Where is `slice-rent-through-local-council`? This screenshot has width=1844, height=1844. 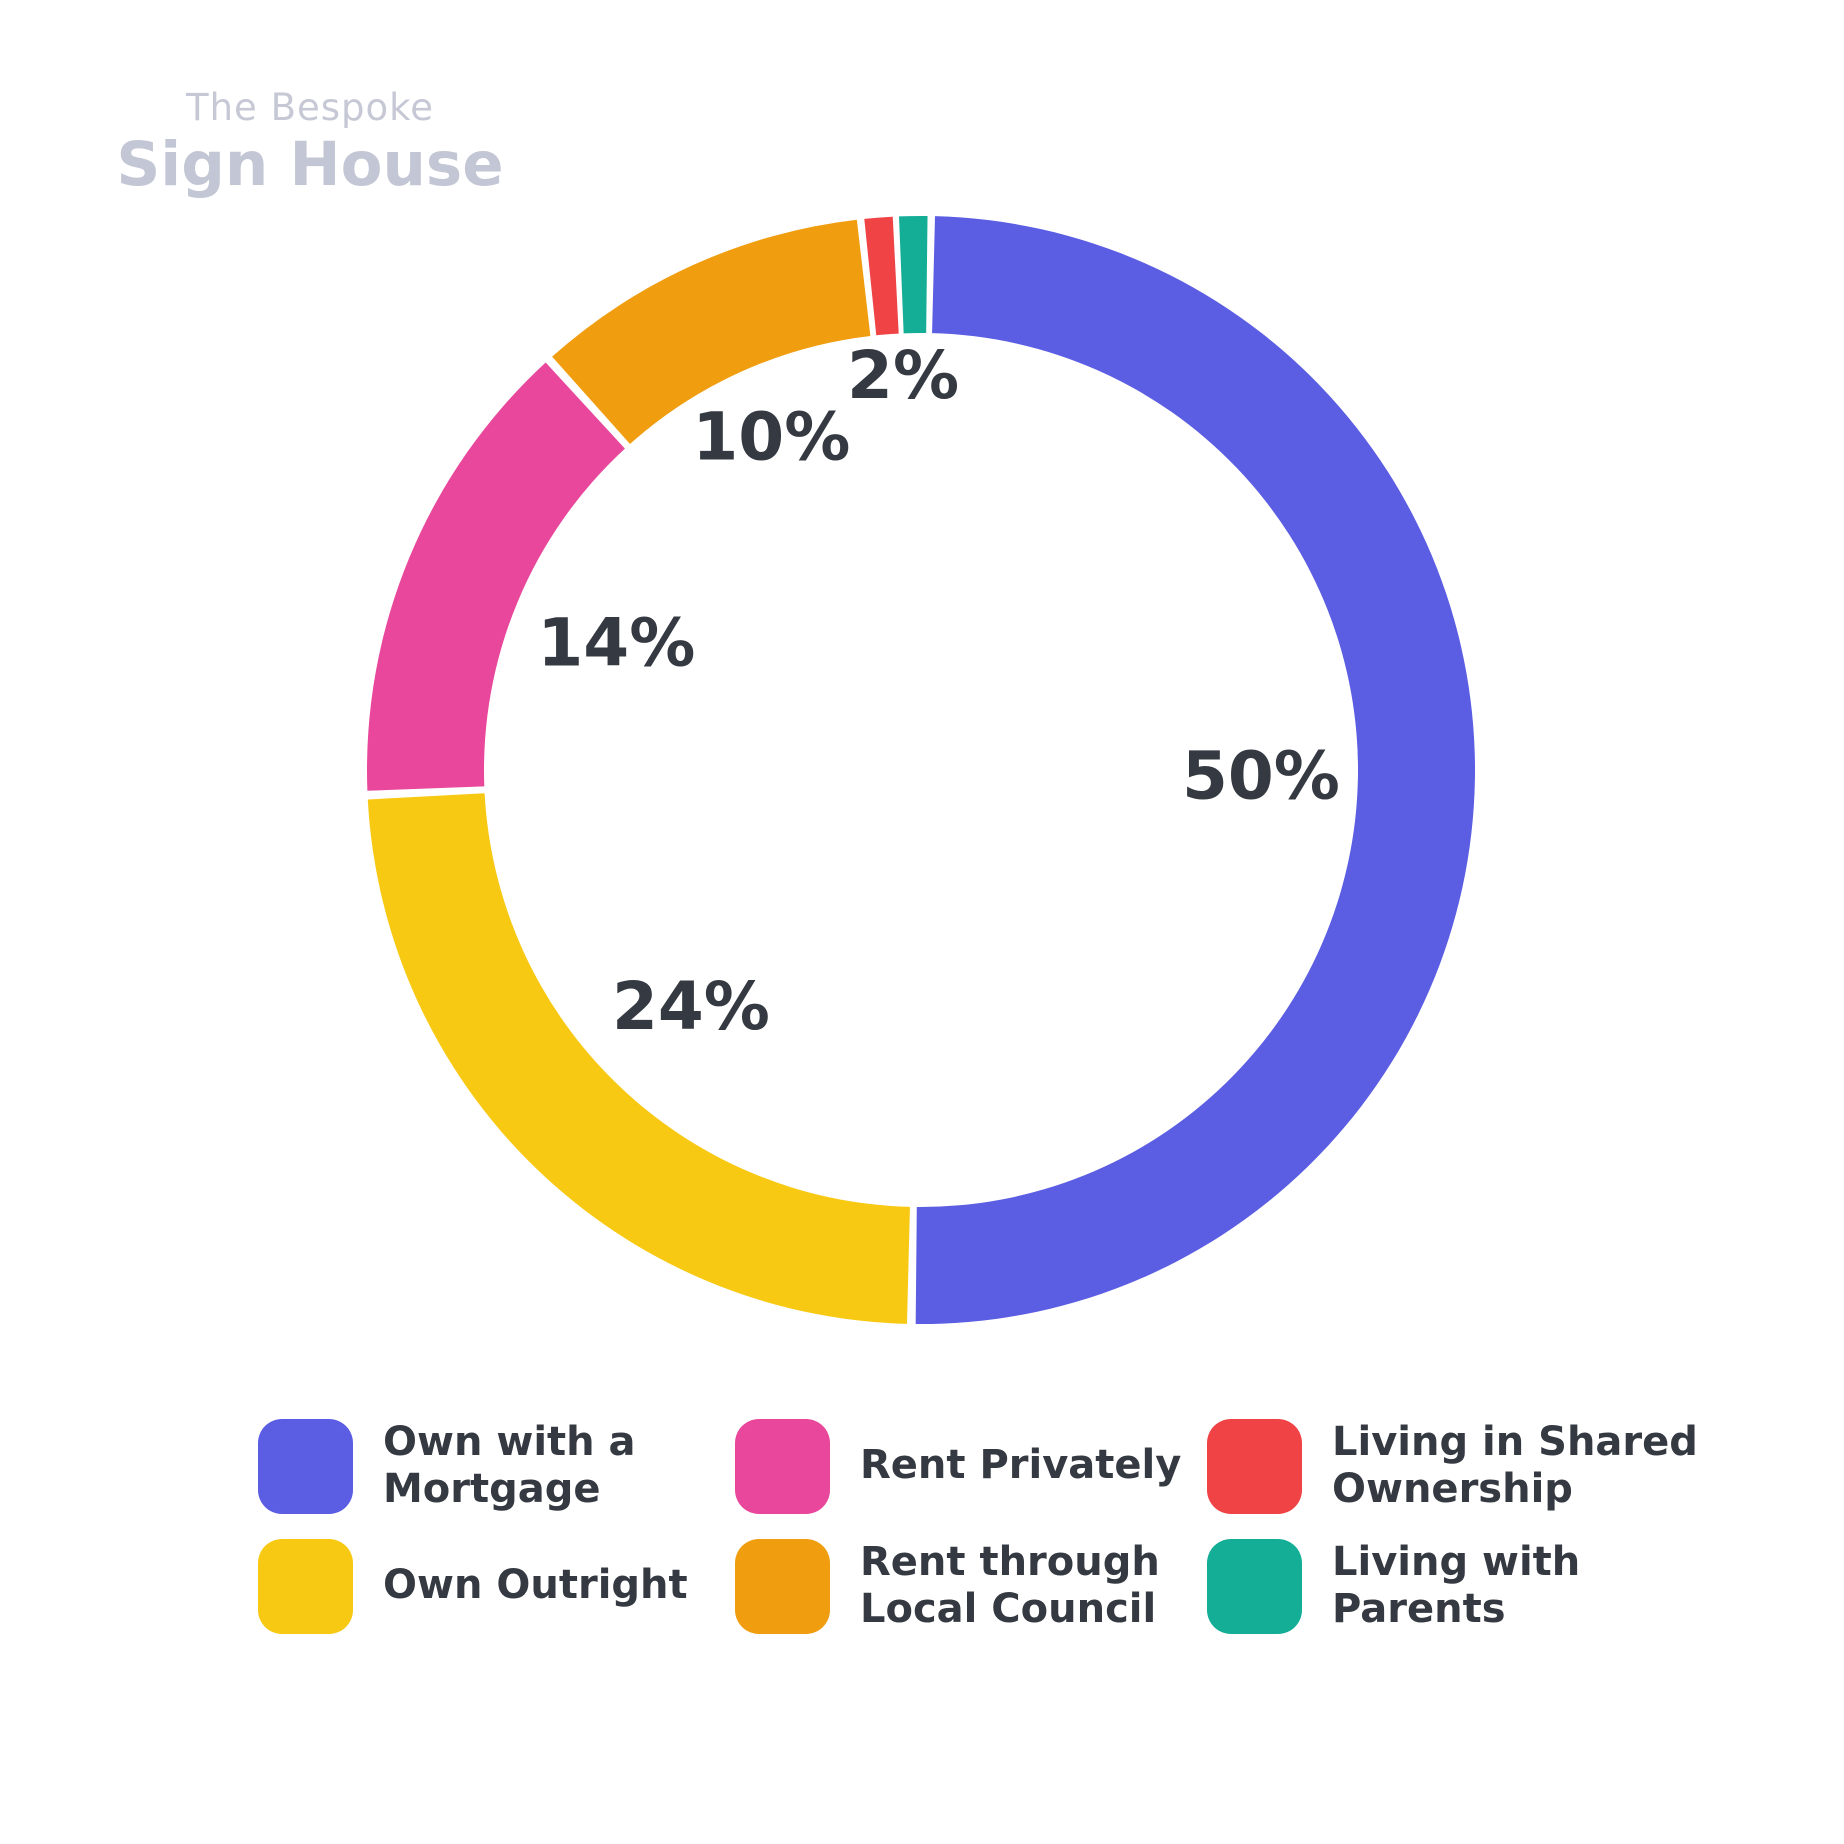 slice-rent-through-local-council is located at coordinates (711, 331).